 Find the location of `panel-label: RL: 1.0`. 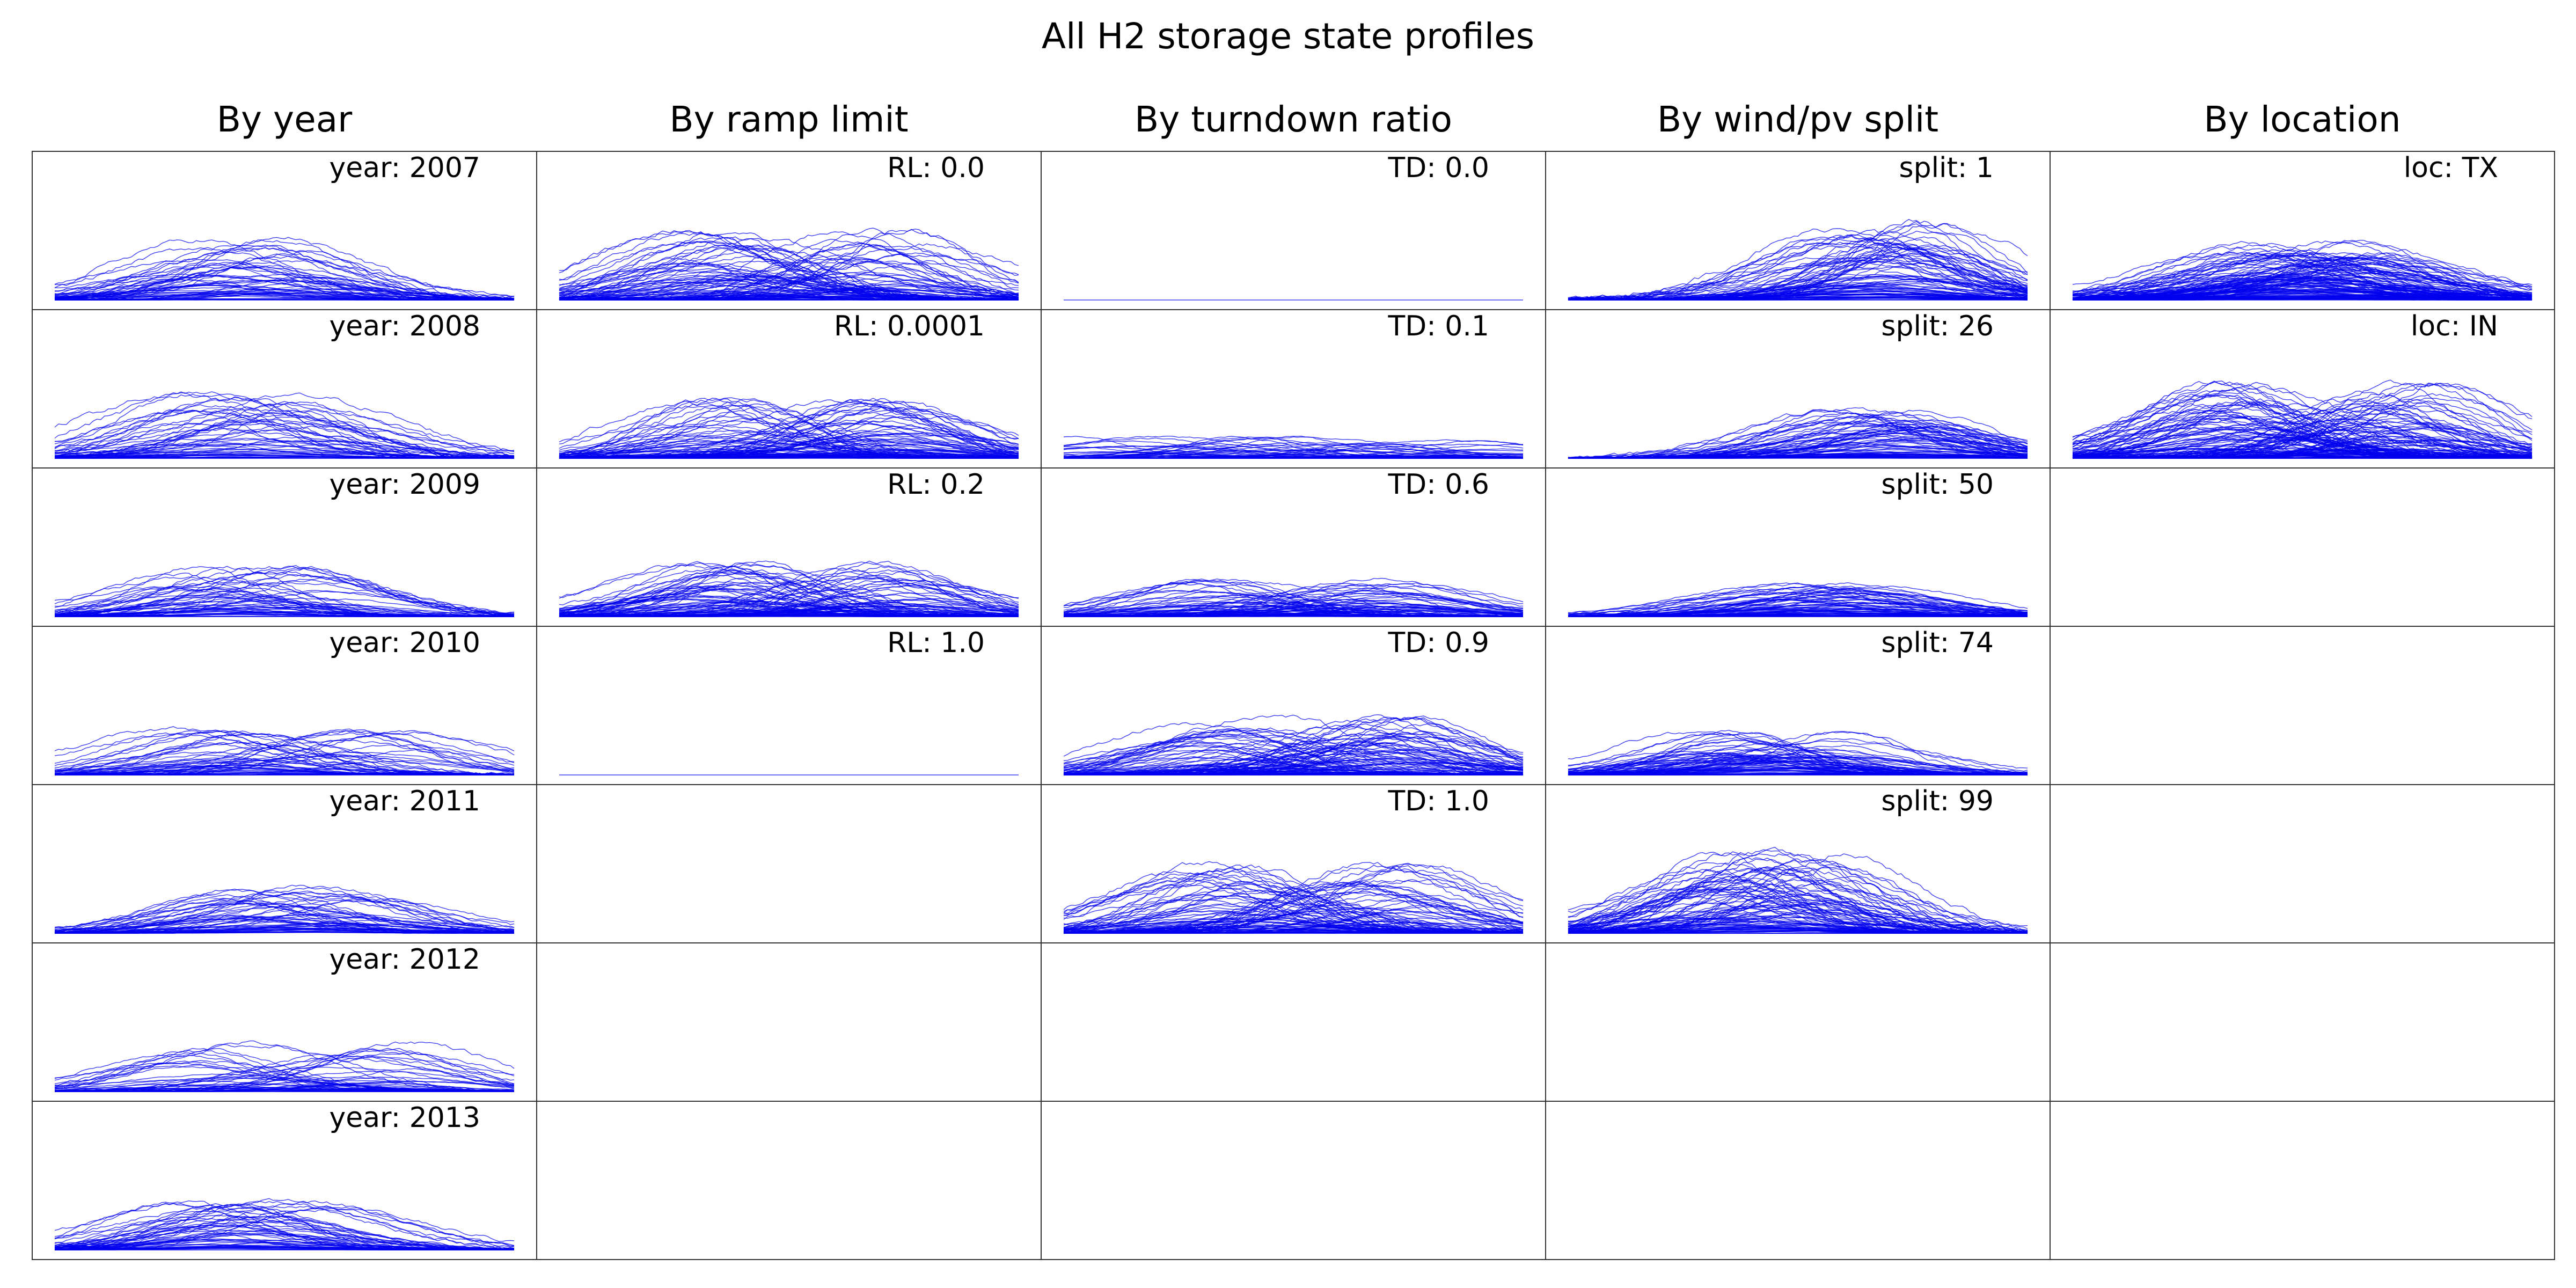

panel-label: RL: 1.0 is located at coordinates (936, 643).